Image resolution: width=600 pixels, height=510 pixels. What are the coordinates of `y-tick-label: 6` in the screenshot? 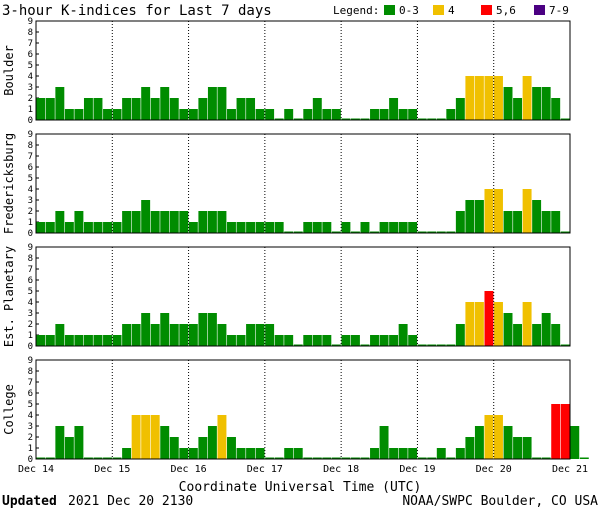 It's located at (30, 394).